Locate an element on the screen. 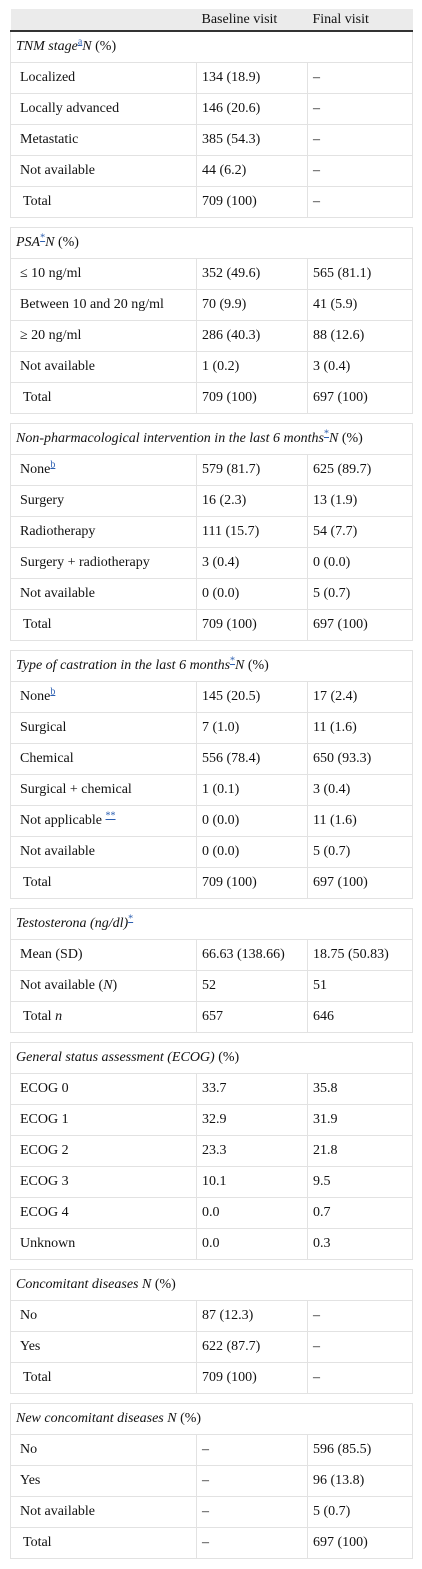 The width and height of the screenshot is (422, 1569). section-heading-row: Testosterona (ng/dl)* is located at coordinates (211, 924).